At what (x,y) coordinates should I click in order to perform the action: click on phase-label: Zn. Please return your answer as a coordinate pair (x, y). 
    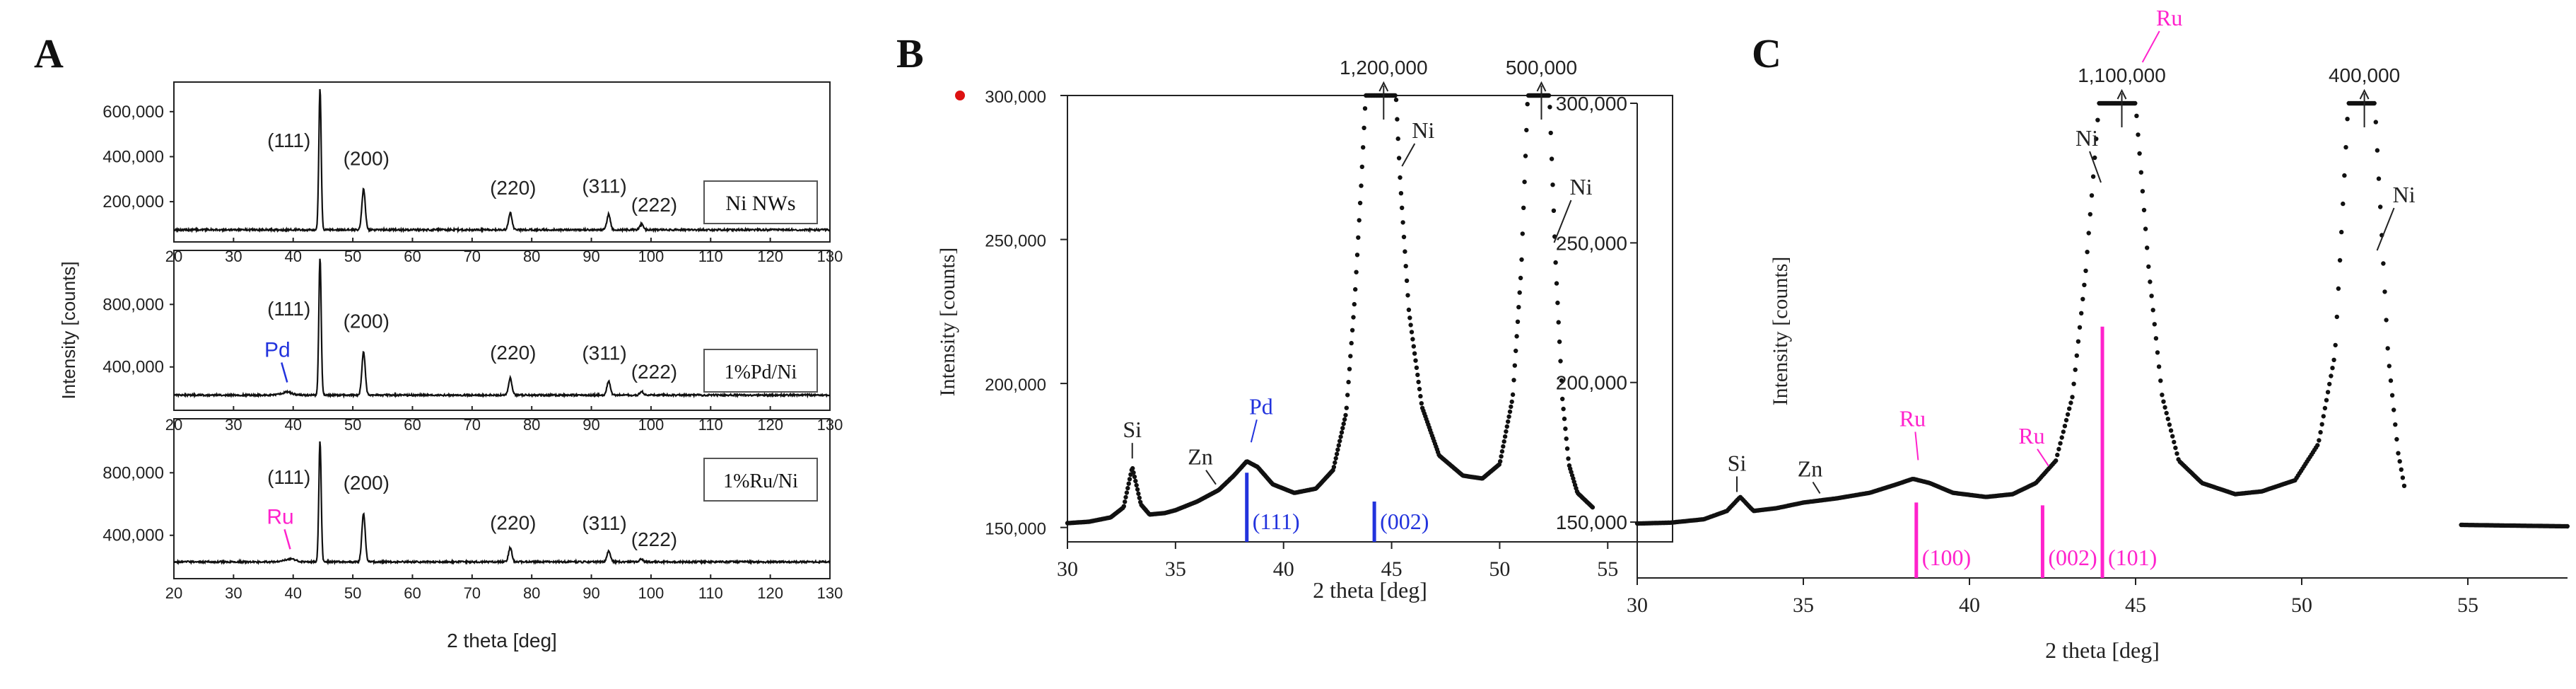
    Looking at the image, I should click on (1811, 468).